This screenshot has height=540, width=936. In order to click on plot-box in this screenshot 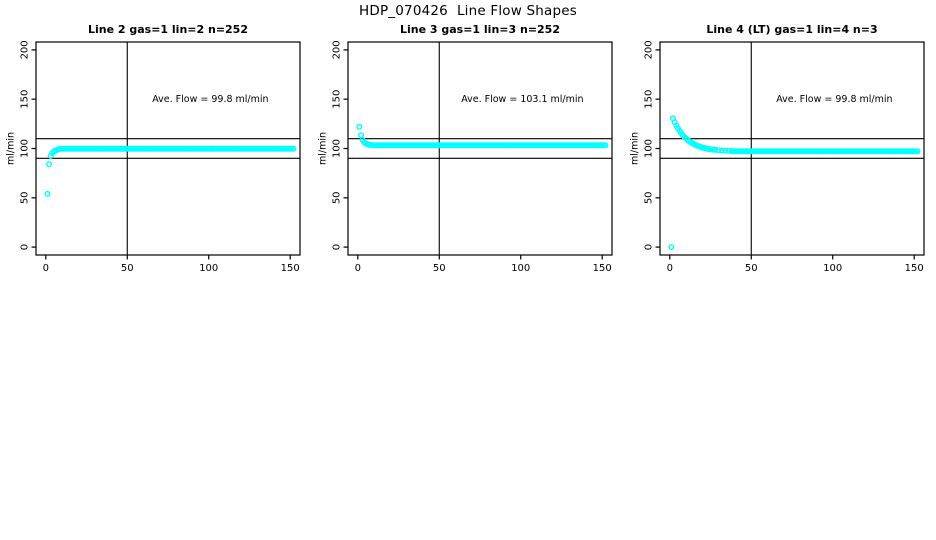, I will do `click(480, 148)`.